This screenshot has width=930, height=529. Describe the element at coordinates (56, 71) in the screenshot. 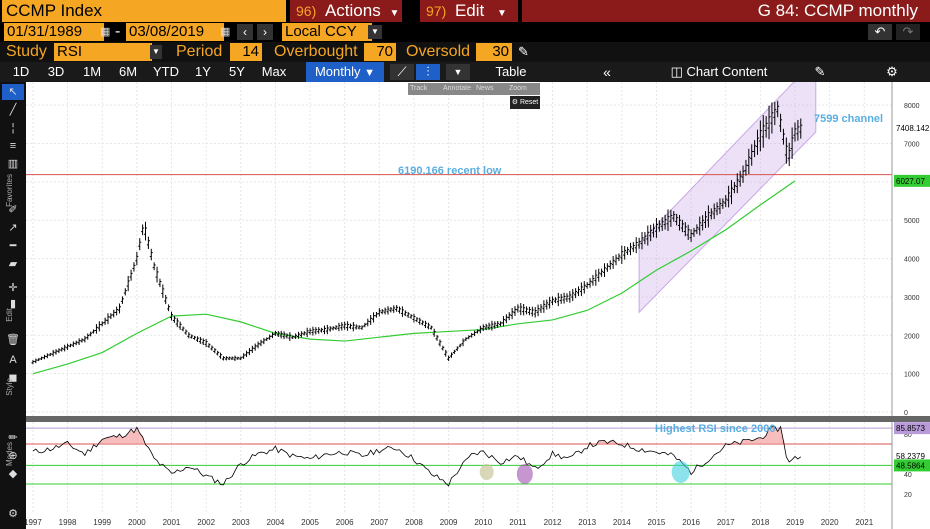

I see `period-button-3d: 3D` at that location.